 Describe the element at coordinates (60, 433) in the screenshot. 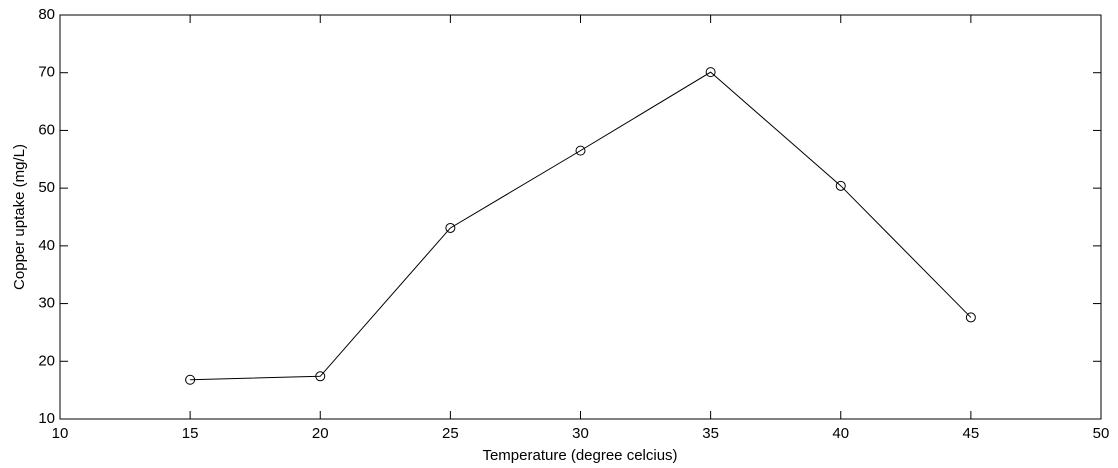

I see `x-tick-label: 10` at that location.